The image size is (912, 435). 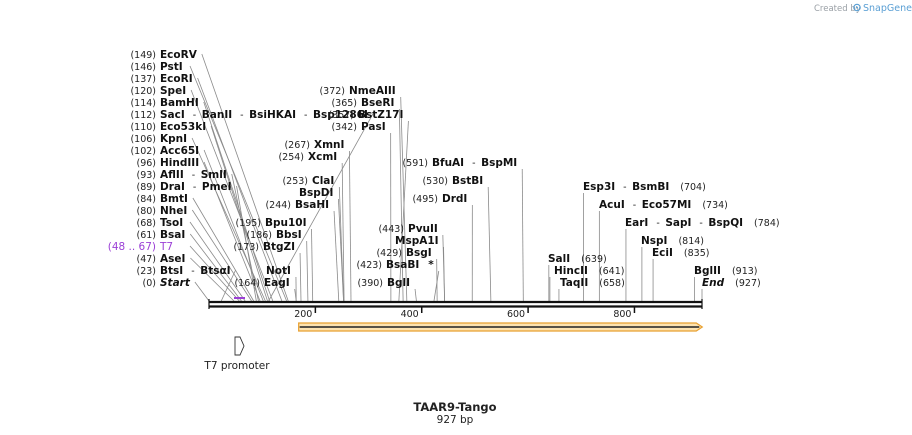 I want to click on site-position: (112), so click(x=143, y=115).